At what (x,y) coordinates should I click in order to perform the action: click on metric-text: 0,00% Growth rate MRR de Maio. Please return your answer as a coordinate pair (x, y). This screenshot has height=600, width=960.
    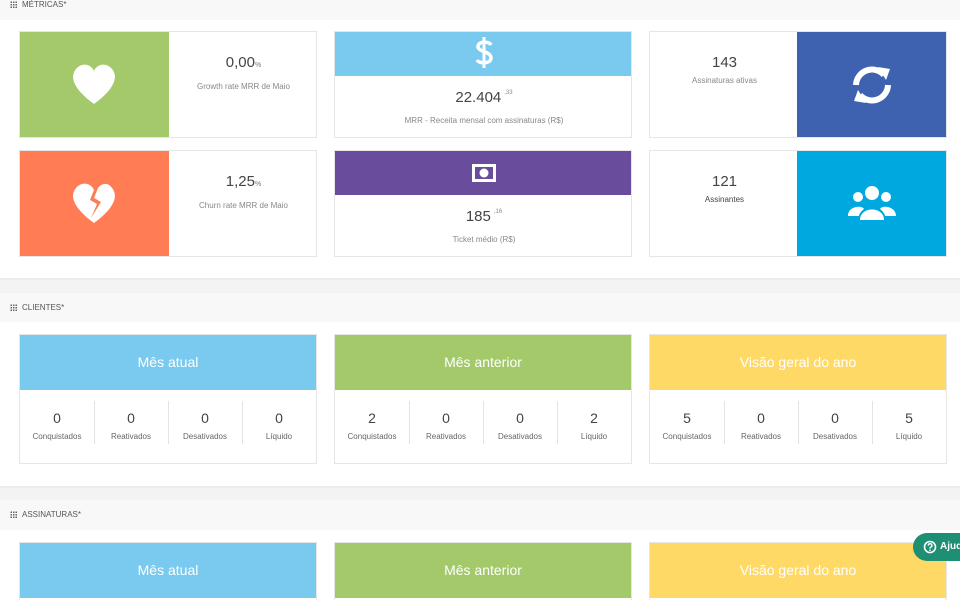
    Looking at the image, I should click on (242, 84).